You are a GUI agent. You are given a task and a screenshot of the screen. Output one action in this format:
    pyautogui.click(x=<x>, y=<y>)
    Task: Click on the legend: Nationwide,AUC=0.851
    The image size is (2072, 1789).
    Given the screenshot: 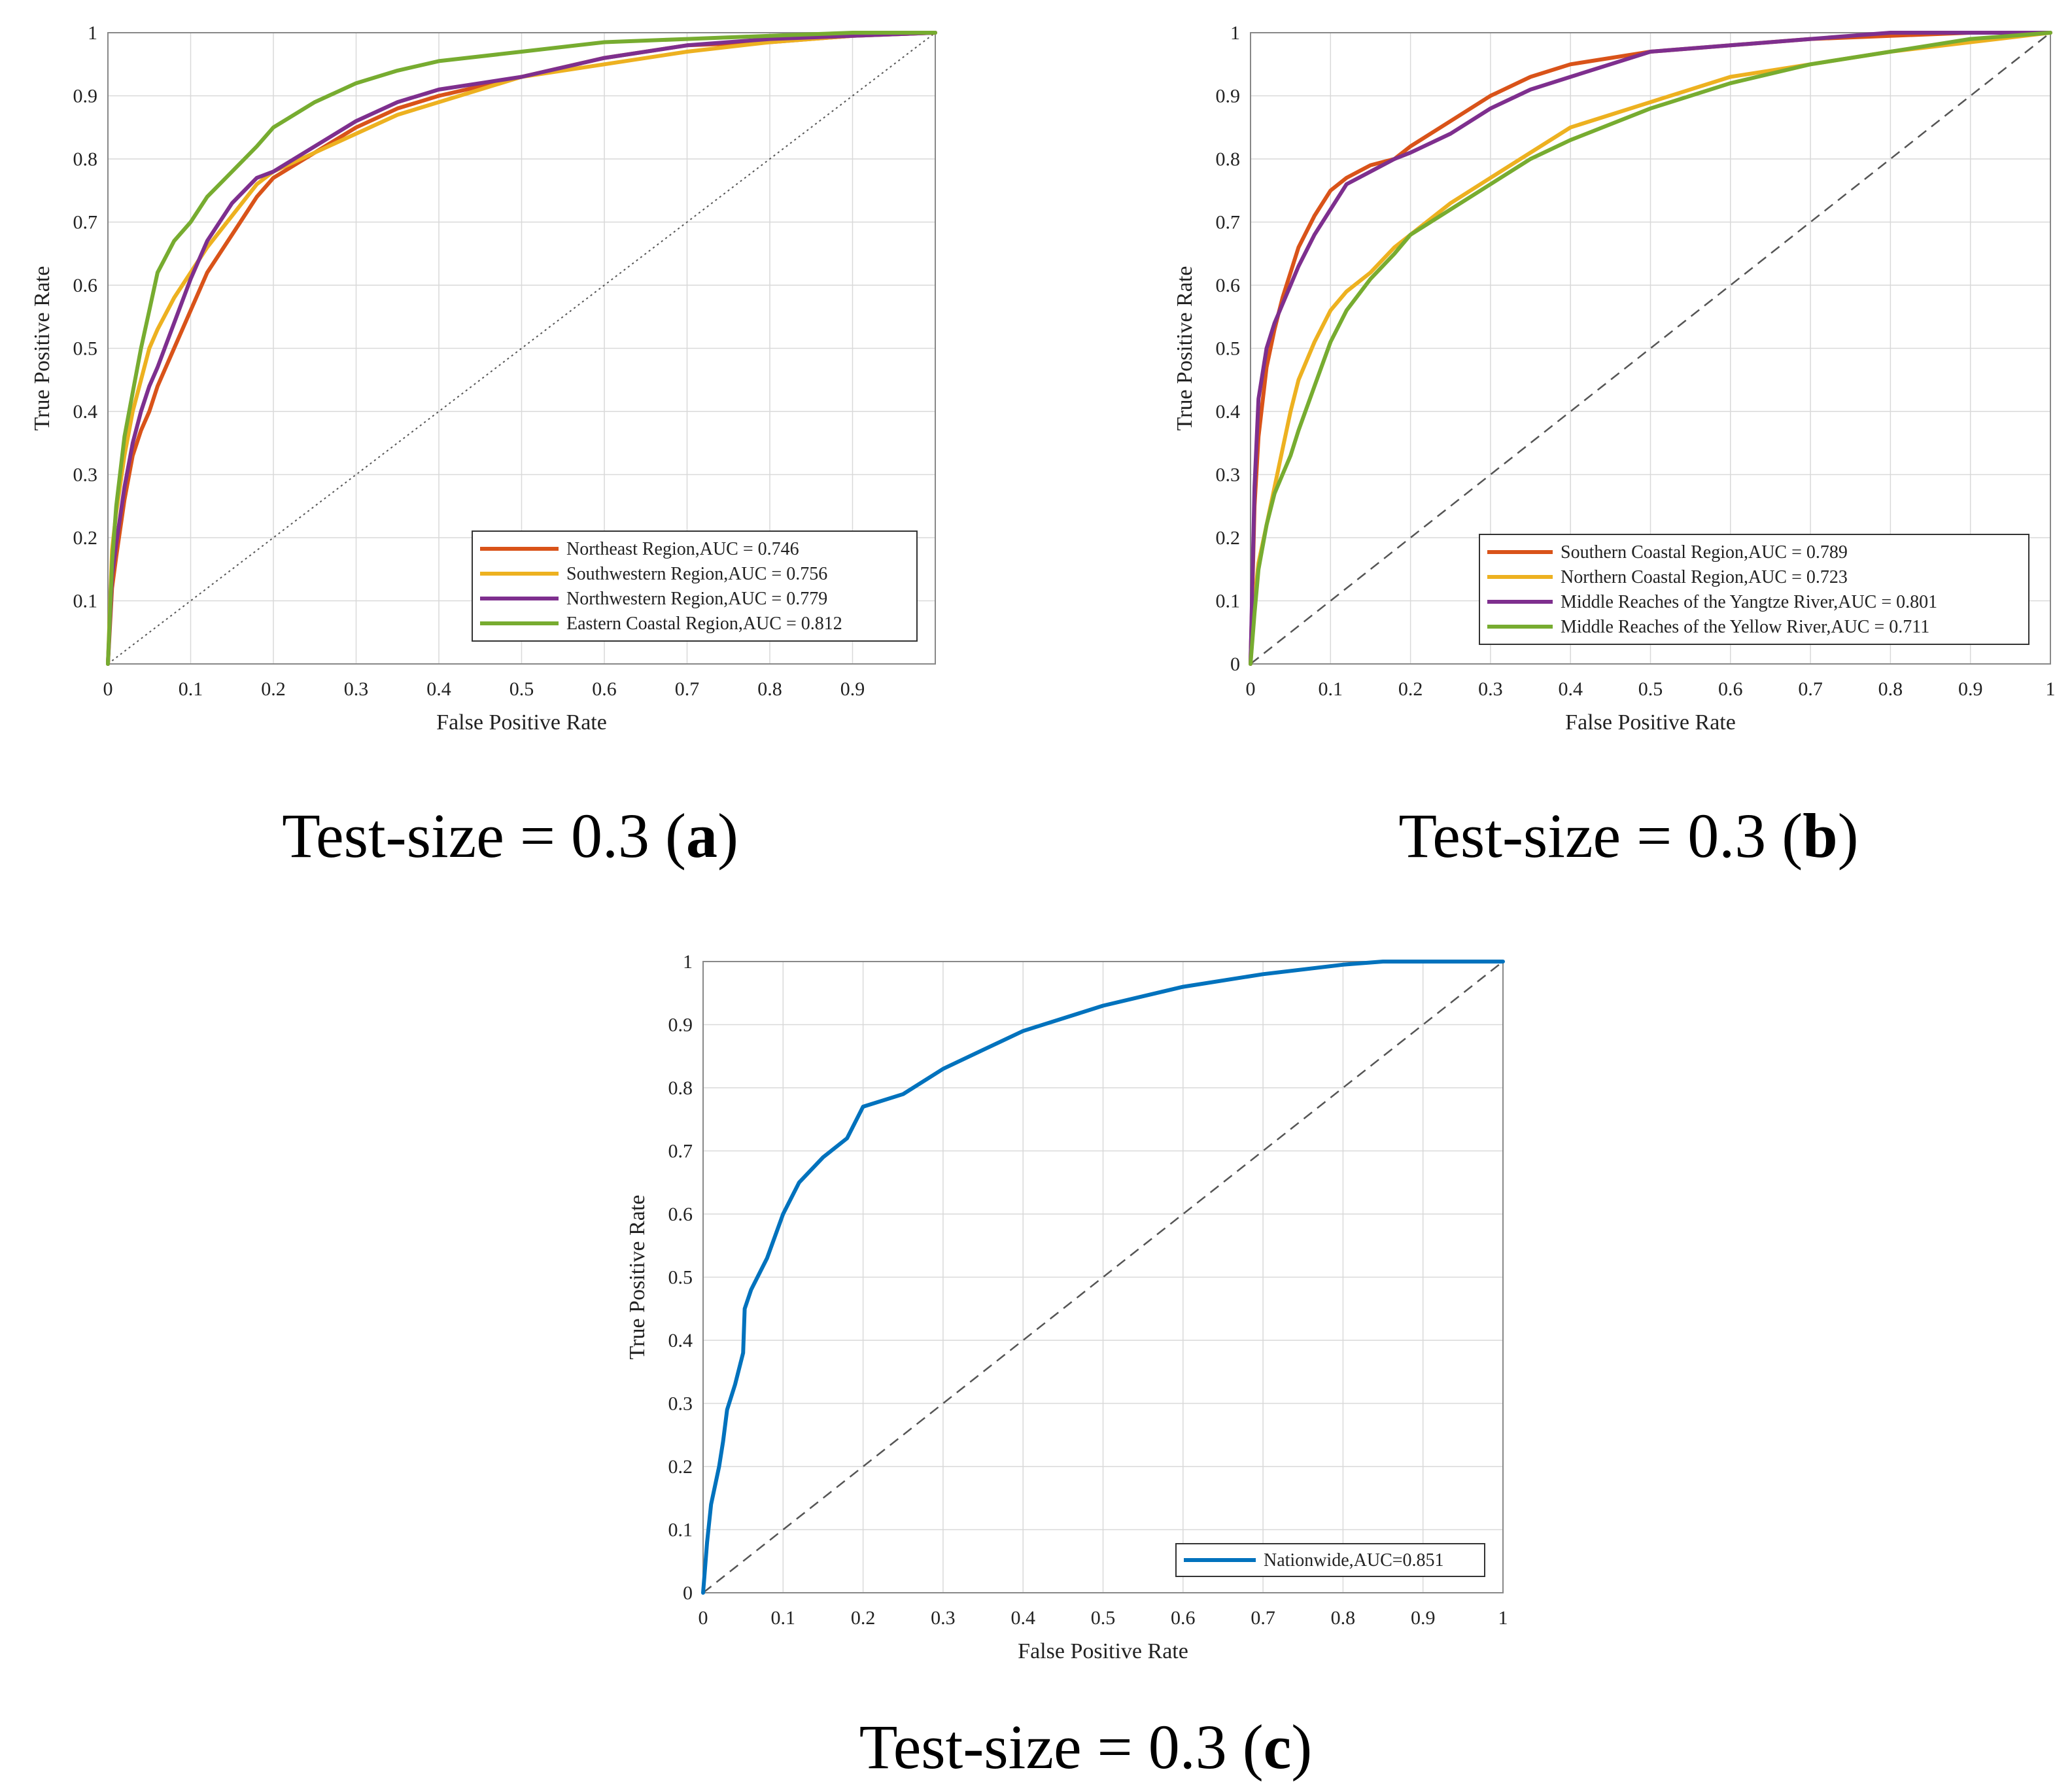 What is the action you would take?
    pyautogui.click(x=1330, y=1560)
    